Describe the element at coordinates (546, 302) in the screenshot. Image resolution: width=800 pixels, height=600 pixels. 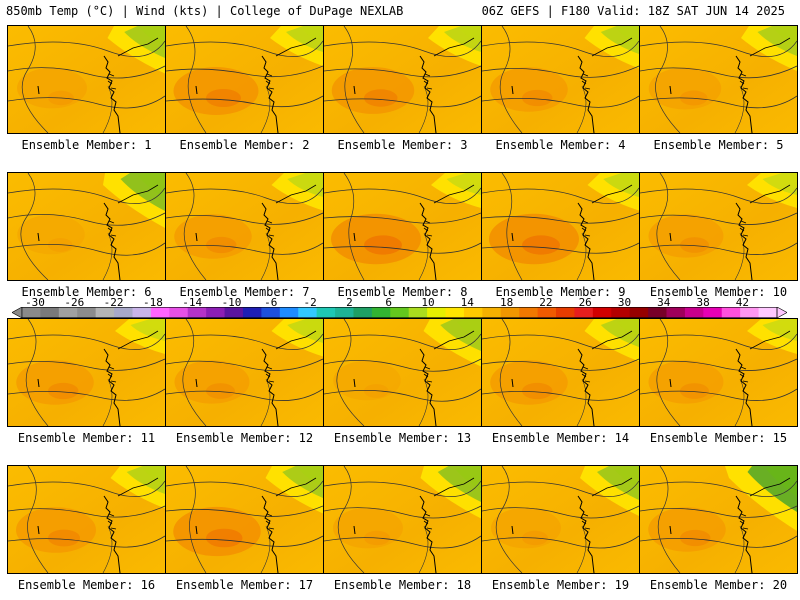
I see `colorbar-tick-label: 22` at that location.